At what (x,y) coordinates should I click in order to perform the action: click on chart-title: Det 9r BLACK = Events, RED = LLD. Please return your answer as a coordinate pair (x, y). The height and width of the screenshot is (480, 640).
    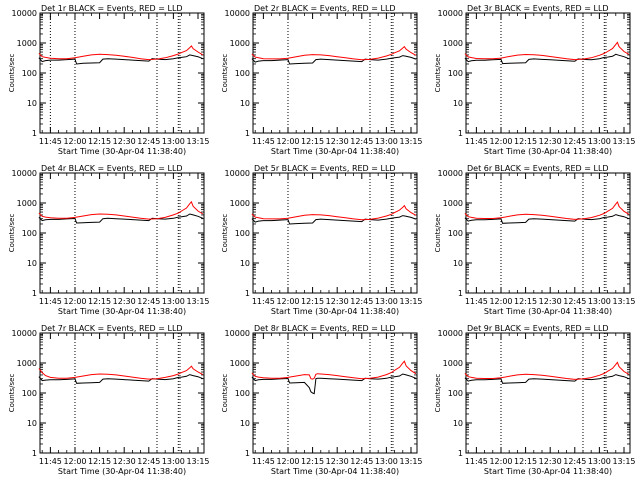
    Looking at the image, I should click on (538, 328).